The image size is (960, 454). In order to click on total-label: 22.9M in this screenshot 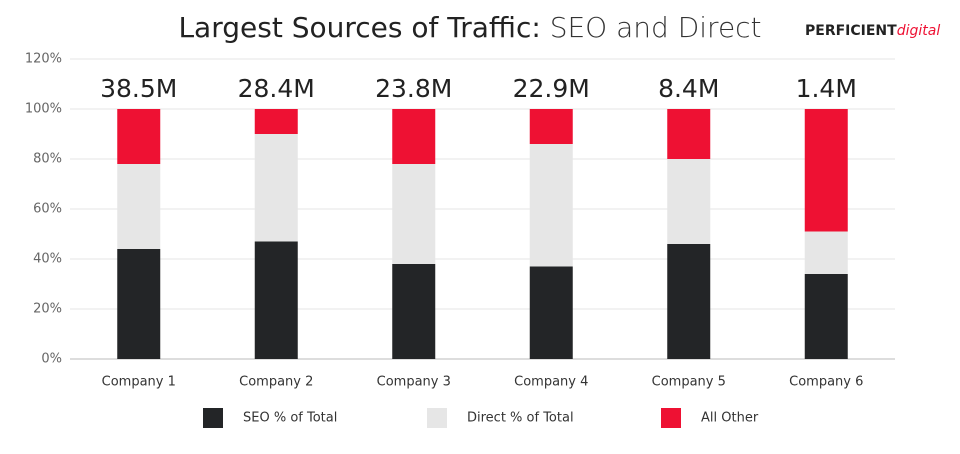, I will do `click(551, 88)`.